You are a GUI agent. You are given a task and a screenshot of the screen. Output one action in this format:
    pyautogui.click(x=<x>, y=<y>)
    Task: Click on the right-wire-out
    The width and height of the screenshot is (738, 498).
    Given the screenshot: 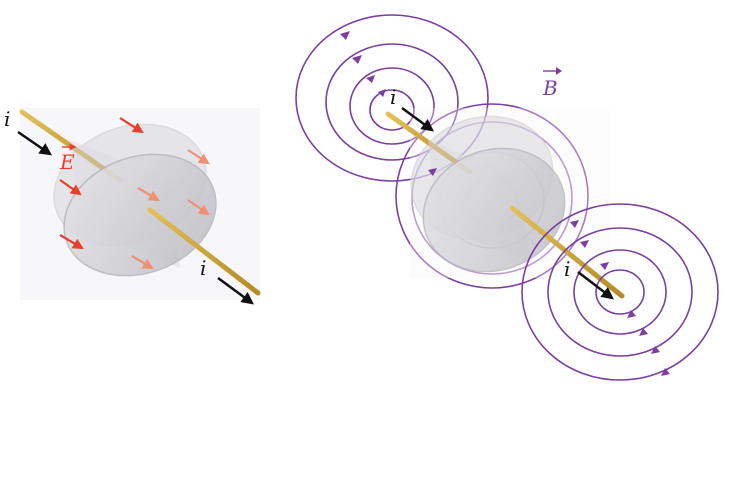 What is the action you would take?
    pyautogui.click(x=567, y=252)
    